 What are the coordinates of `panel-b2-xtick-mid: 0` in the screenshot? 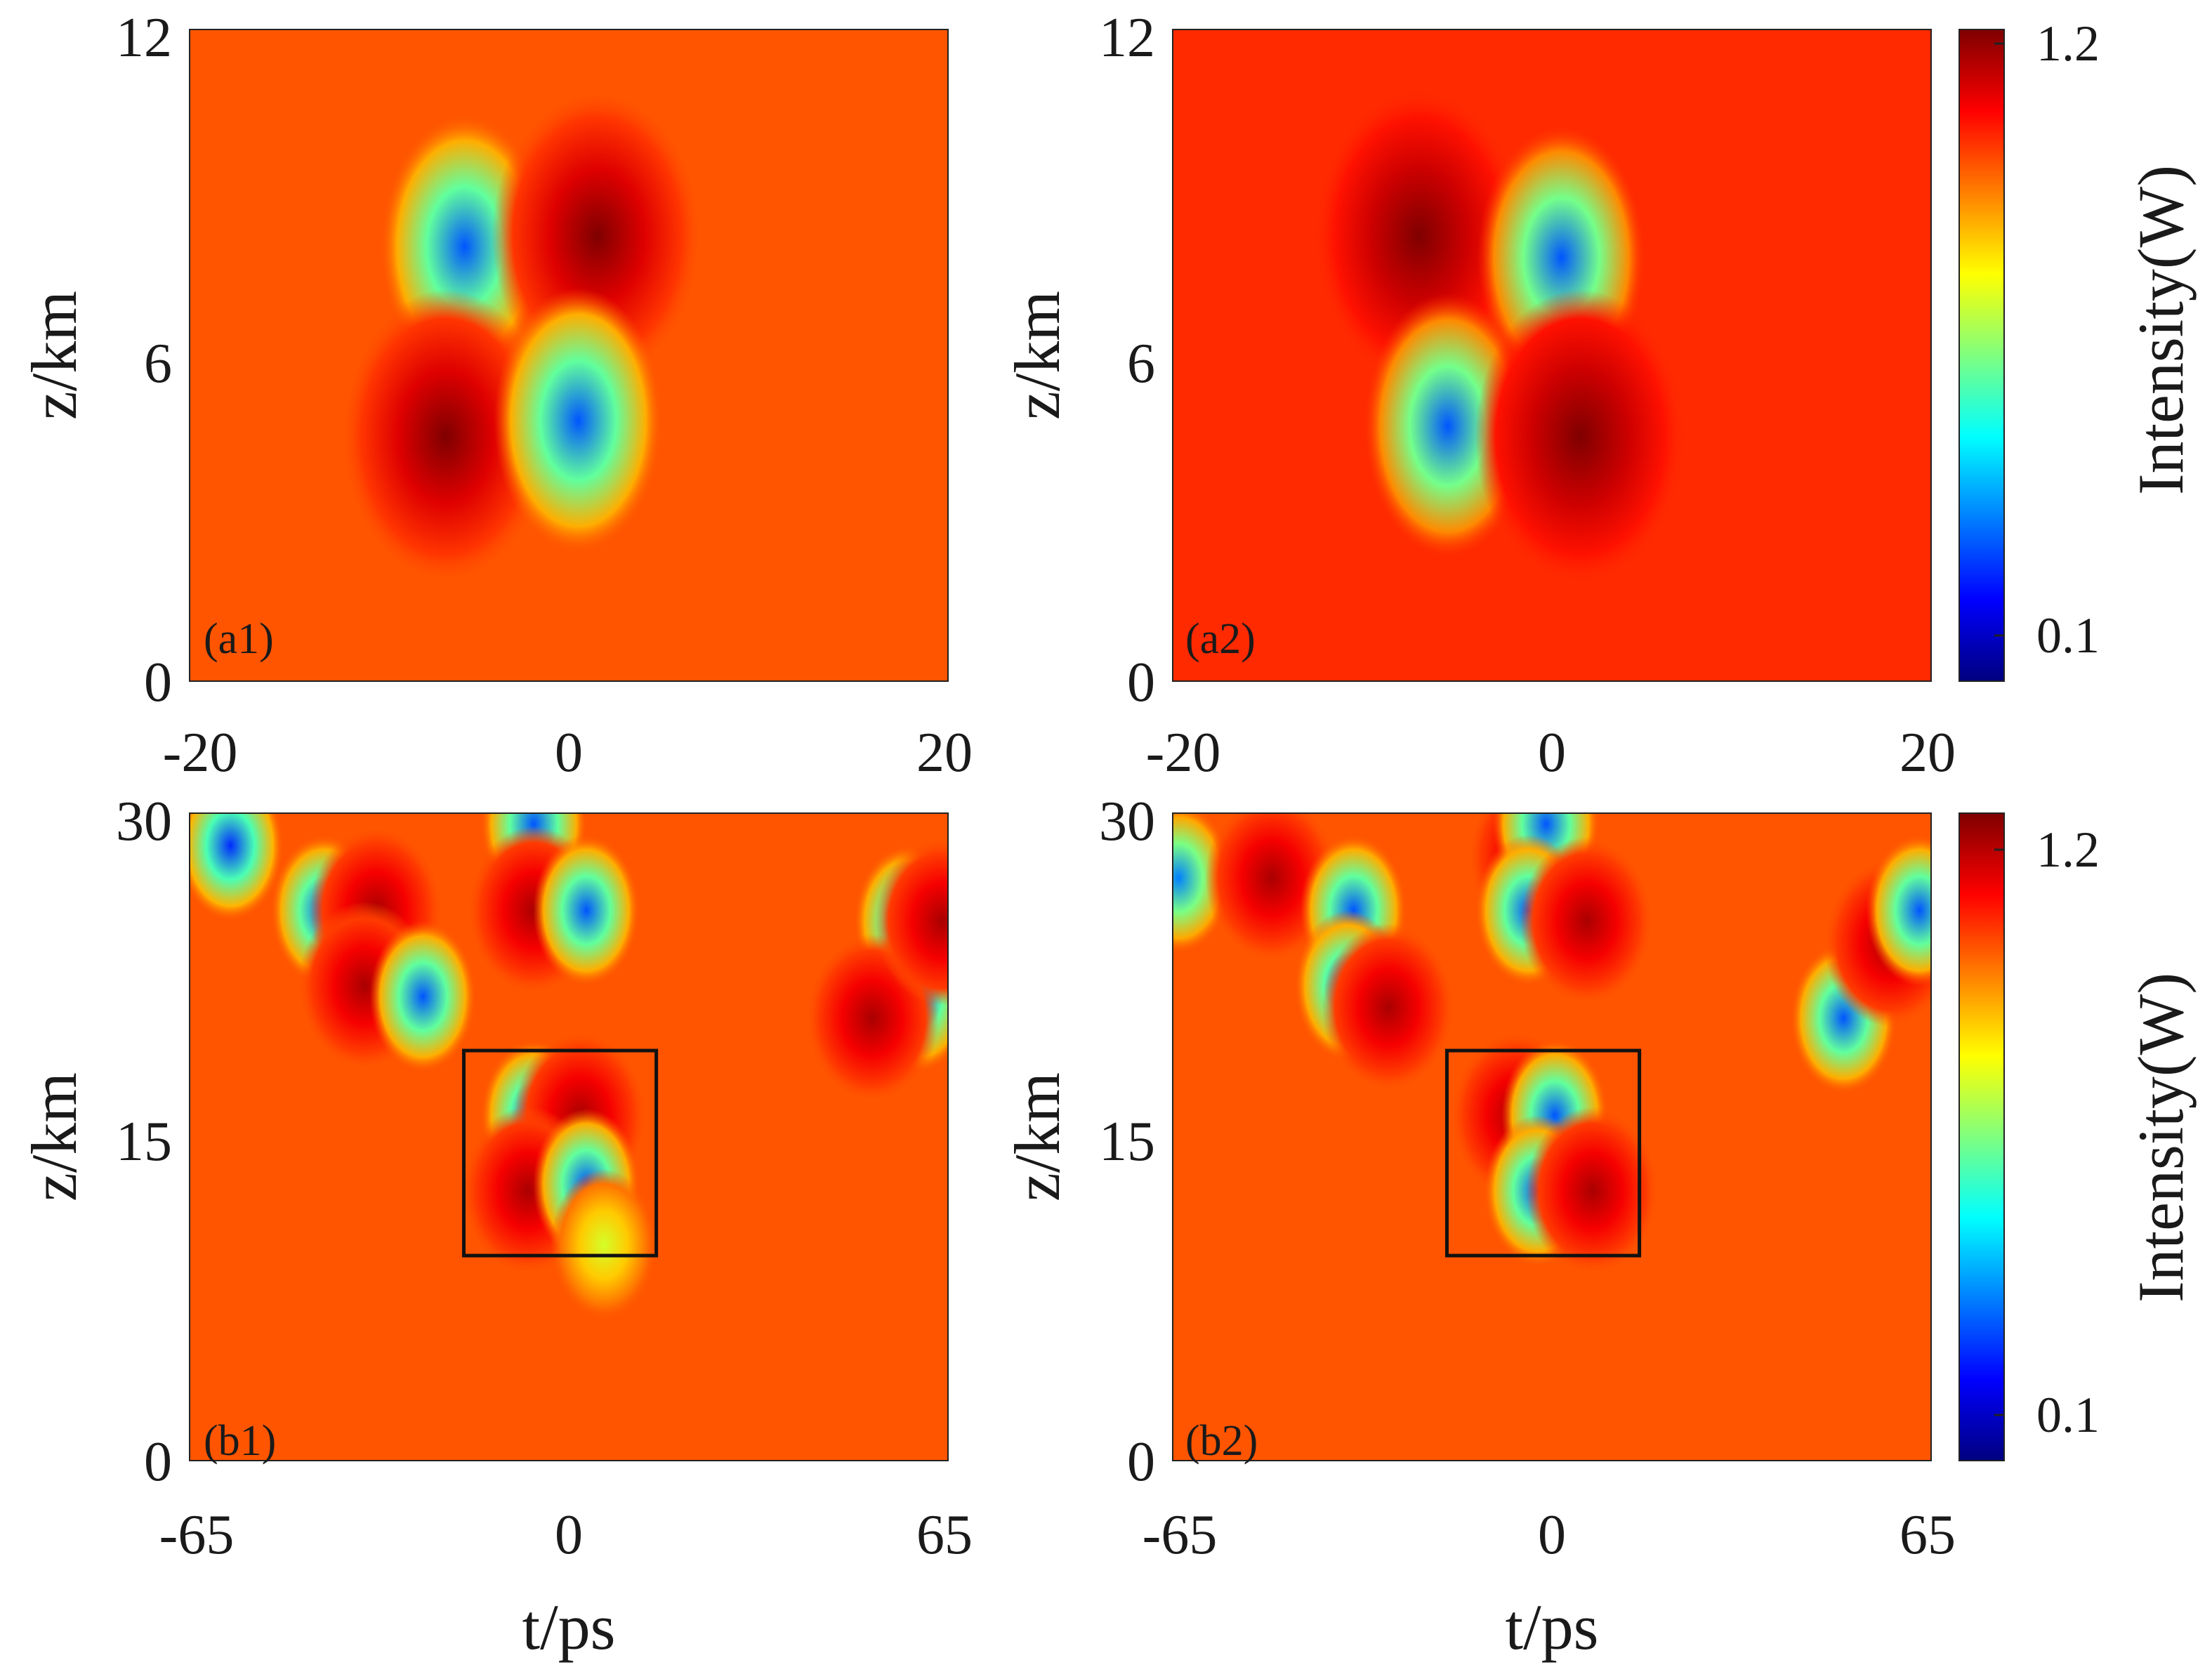 It's located at (1552, 1535).